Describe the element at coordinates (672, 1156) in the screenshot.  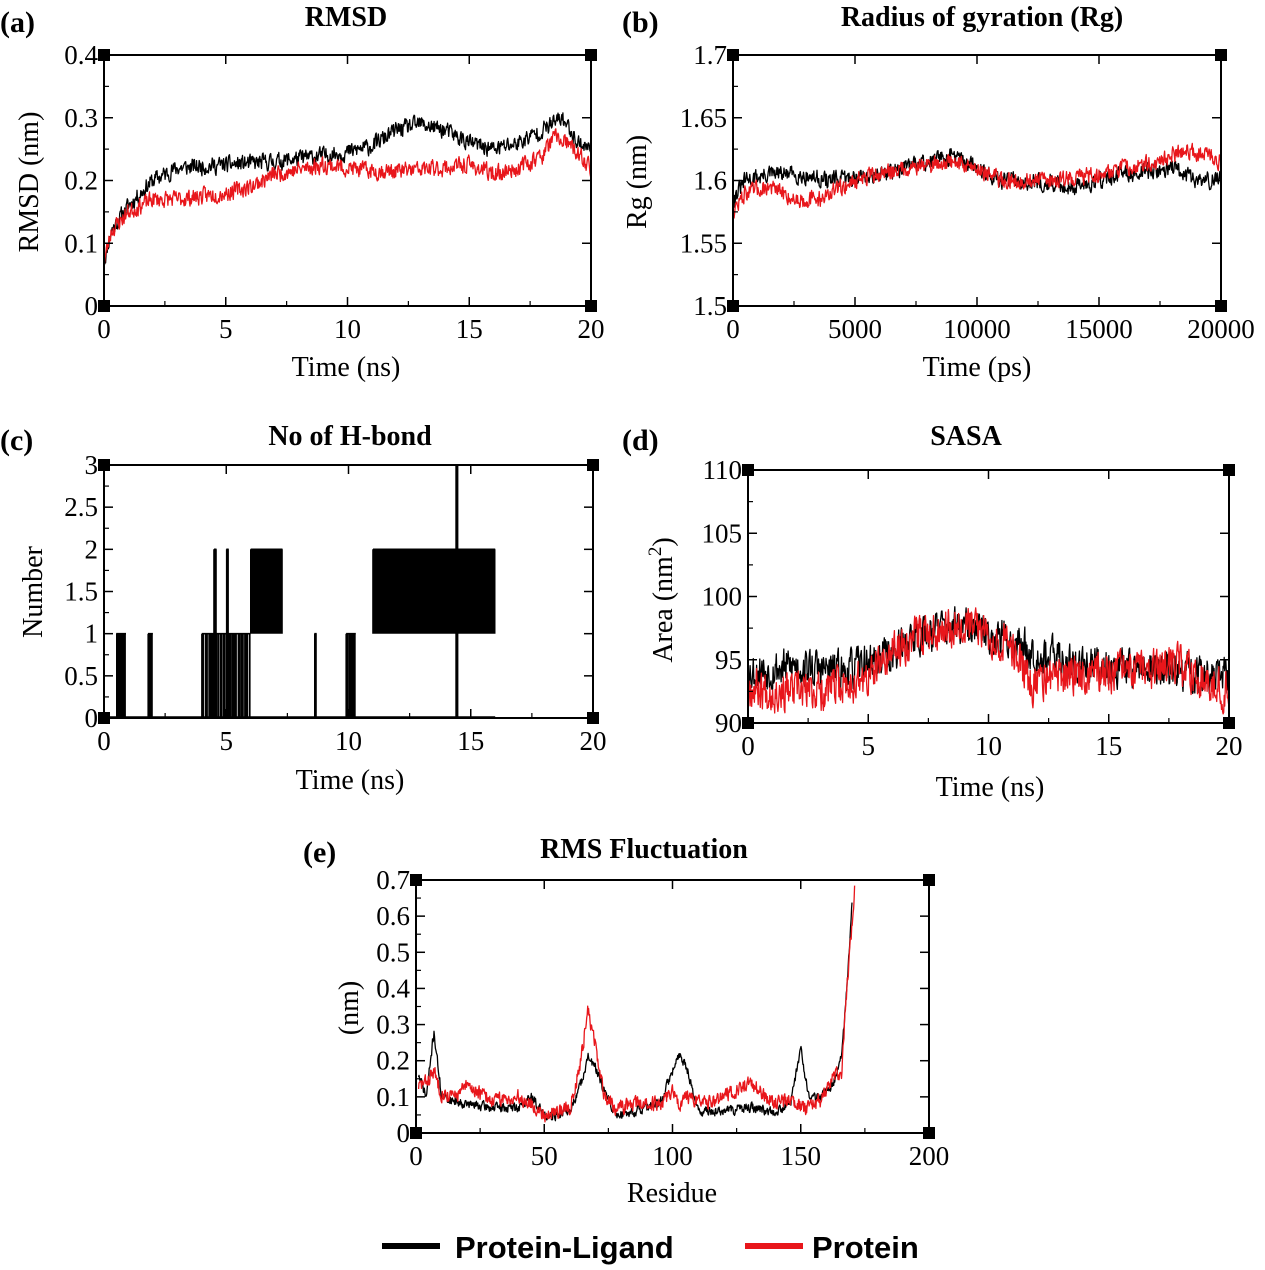
I see `x-tick-label: 100` at that location.